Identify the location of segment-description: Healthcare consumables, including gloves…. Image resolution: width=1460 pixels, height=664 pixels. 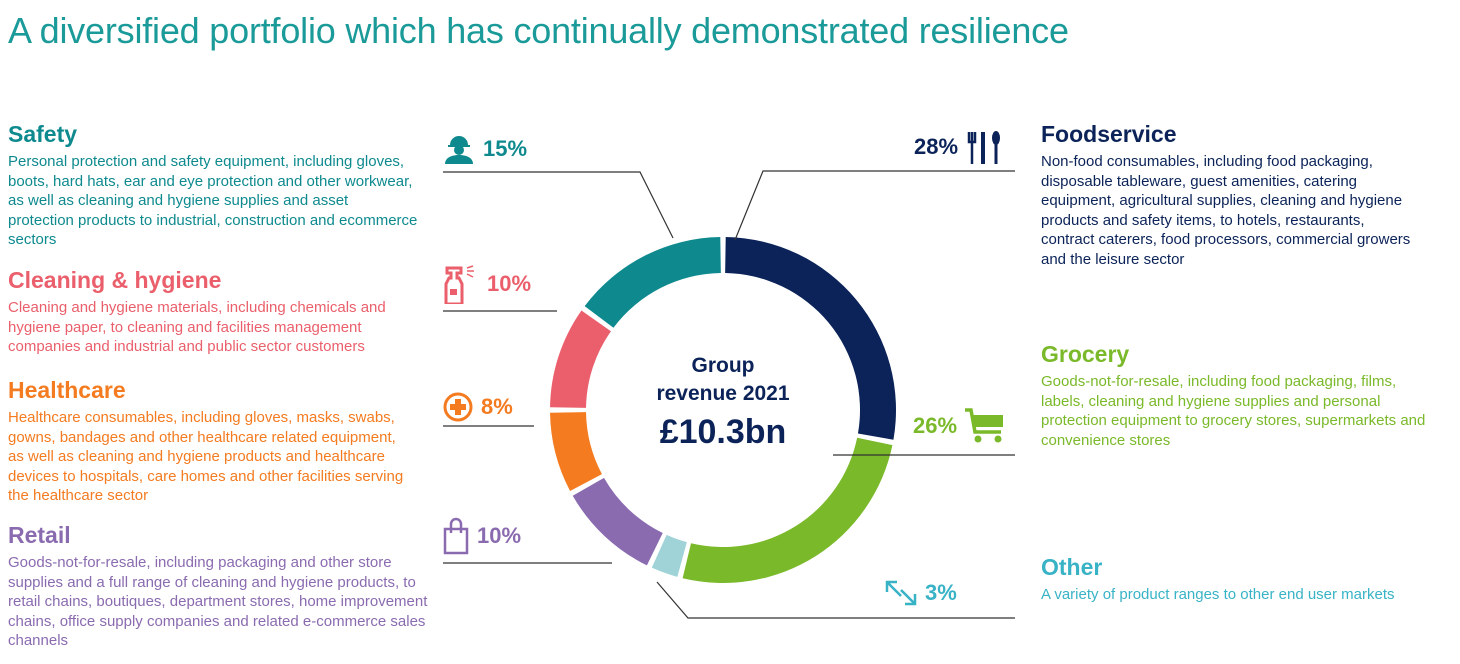
(206, 457).